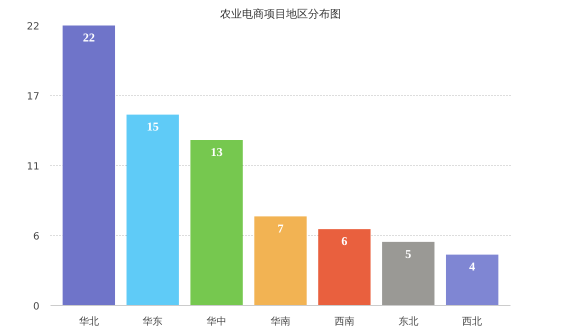  Describe the element at coordinates (280, 14) in the screenshot. I see `chart-title: 农业电商项目地区分布图` at that location.